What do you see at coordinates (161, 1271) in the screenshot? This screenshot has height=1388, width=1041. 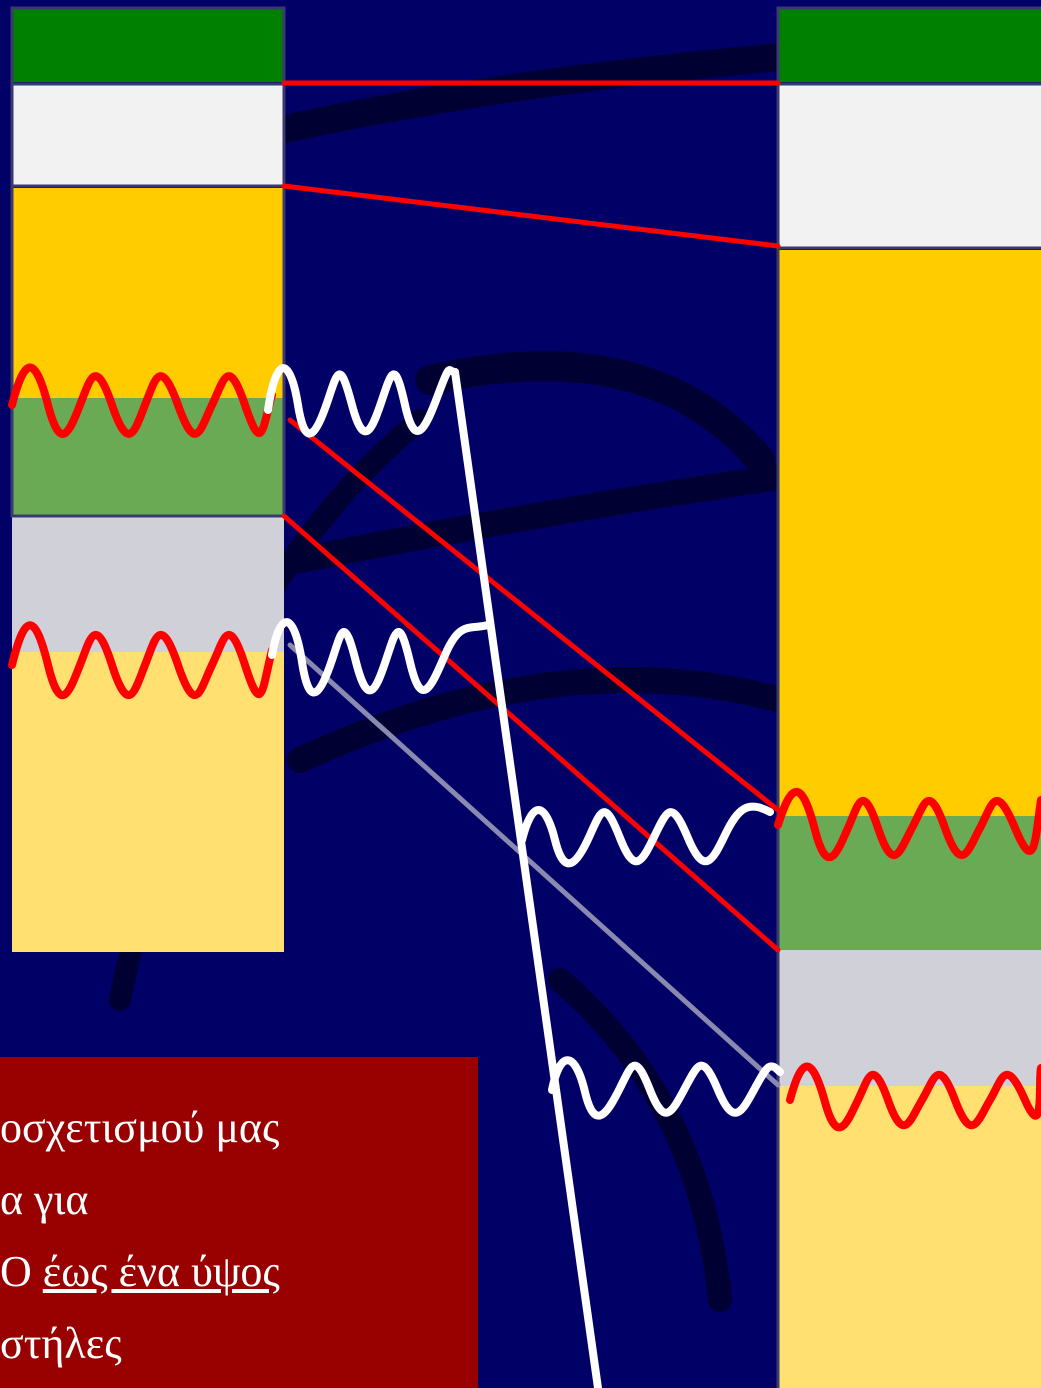 I see `caption-line-3-underlined: έως ένα ύψος` at bounding box center [161, 1271].